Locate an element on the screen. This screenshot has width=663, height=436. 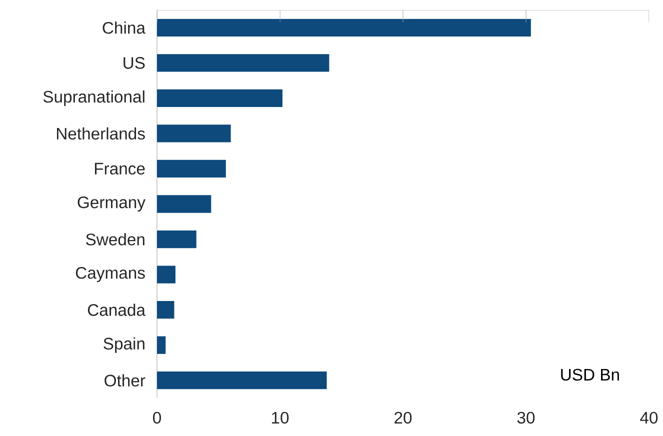
x-tick-label: 10 is located at coordinates (280, 418).